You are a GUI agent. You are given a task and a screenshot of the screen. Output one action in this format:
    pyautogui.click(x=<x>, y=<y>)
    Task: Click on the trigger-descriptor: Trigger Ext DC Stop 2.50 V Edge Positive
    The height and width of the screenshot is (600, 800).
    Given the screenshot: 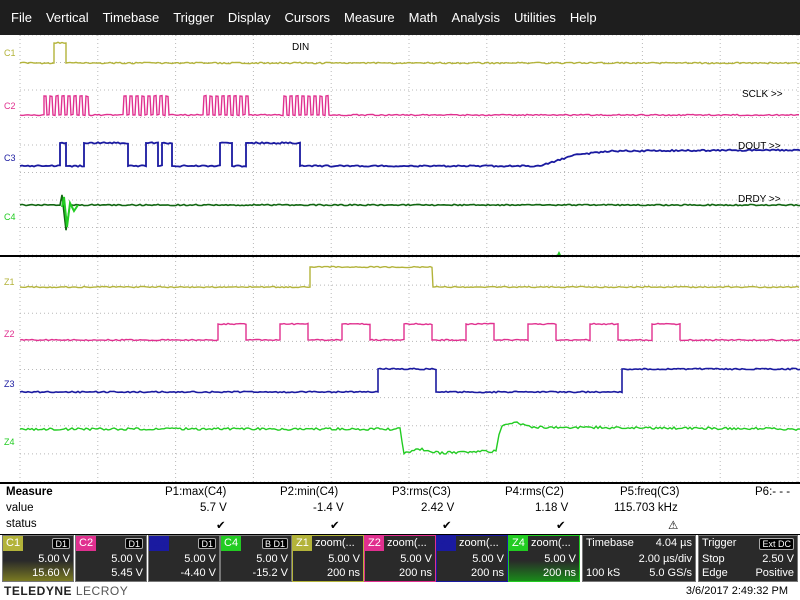 What is the action you would take?
    pyautogui.click(x=748, y=558)
    